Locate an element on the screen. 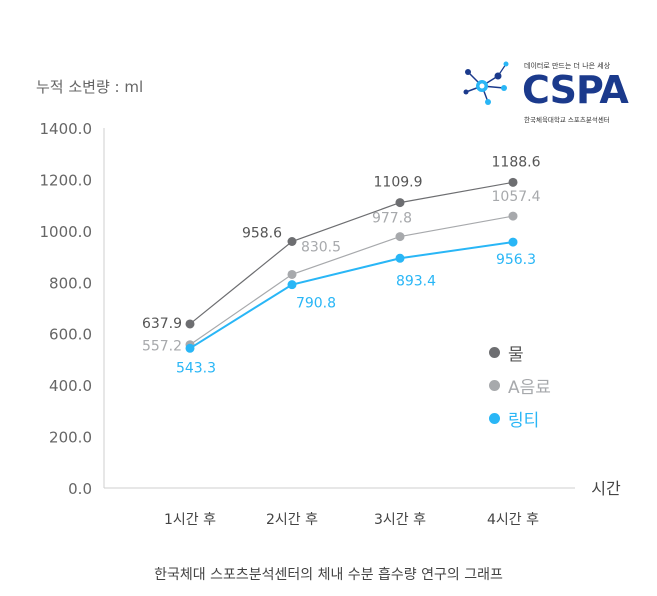  chart-legend: 물 A음료 링티 is located at coordinates (520, 385).